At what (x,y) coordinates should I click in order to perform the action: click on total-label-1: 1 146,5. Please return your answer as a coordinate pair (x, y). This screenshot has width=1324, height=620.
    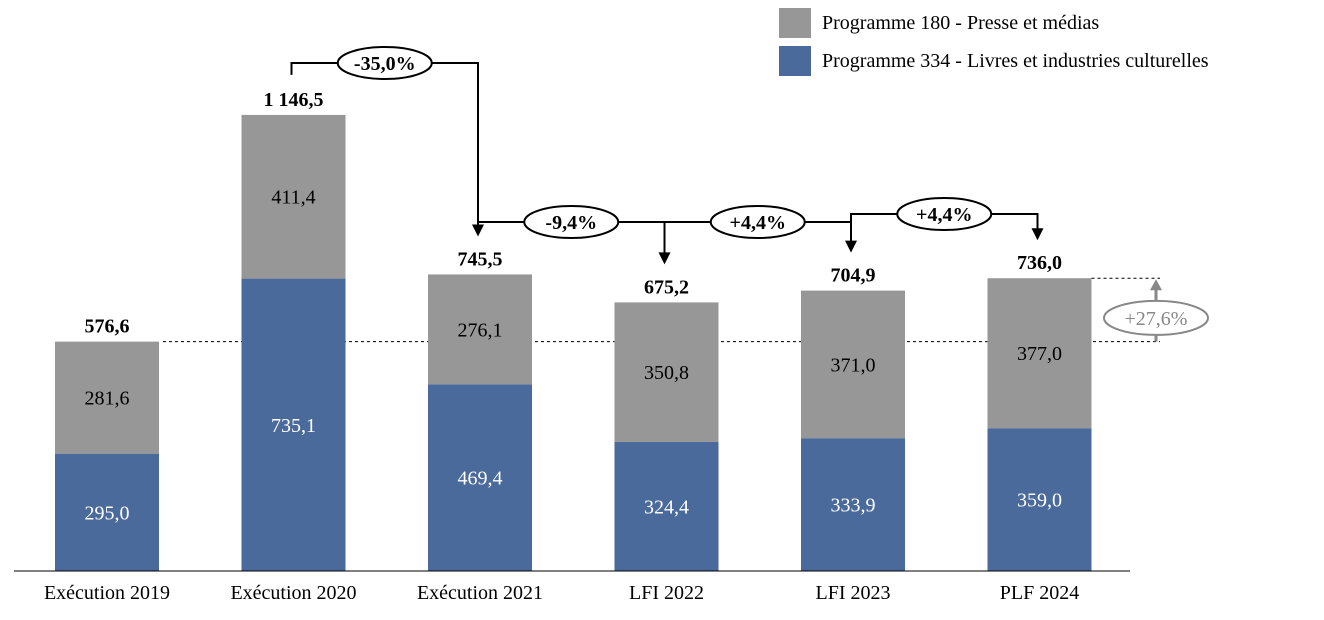
    Looking at the image, I should click on (294, 100).